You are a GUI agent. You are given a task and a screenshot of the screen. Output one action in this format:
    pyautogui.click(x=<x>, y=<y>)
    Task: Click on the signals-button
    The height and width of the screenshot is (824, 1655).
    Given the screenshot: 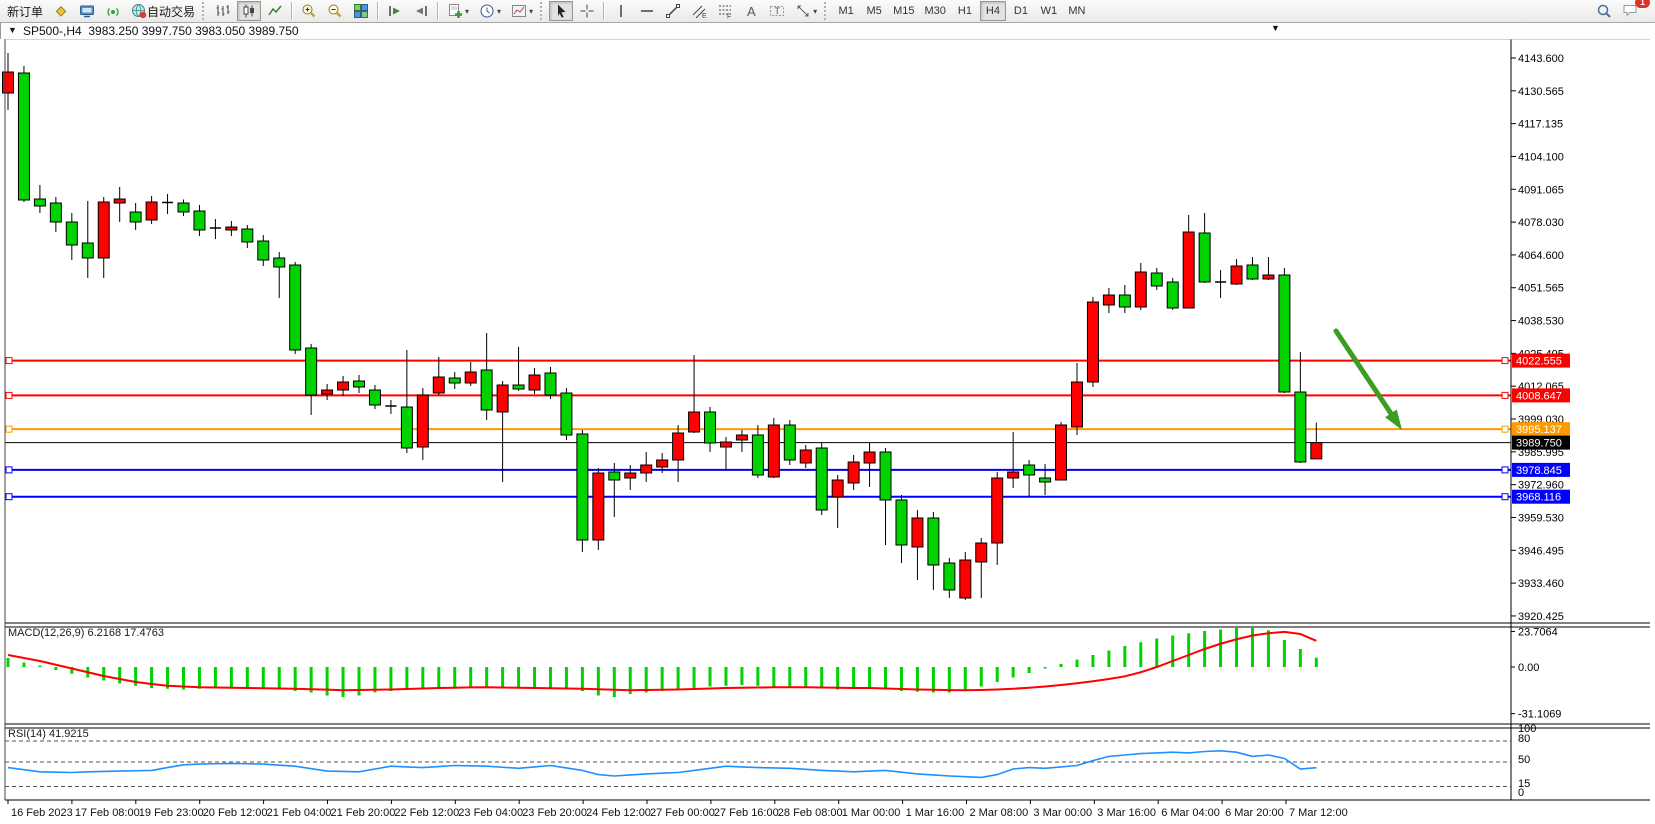 What is the action you would take?
    pyautogui.click(x=113, y=11)
    